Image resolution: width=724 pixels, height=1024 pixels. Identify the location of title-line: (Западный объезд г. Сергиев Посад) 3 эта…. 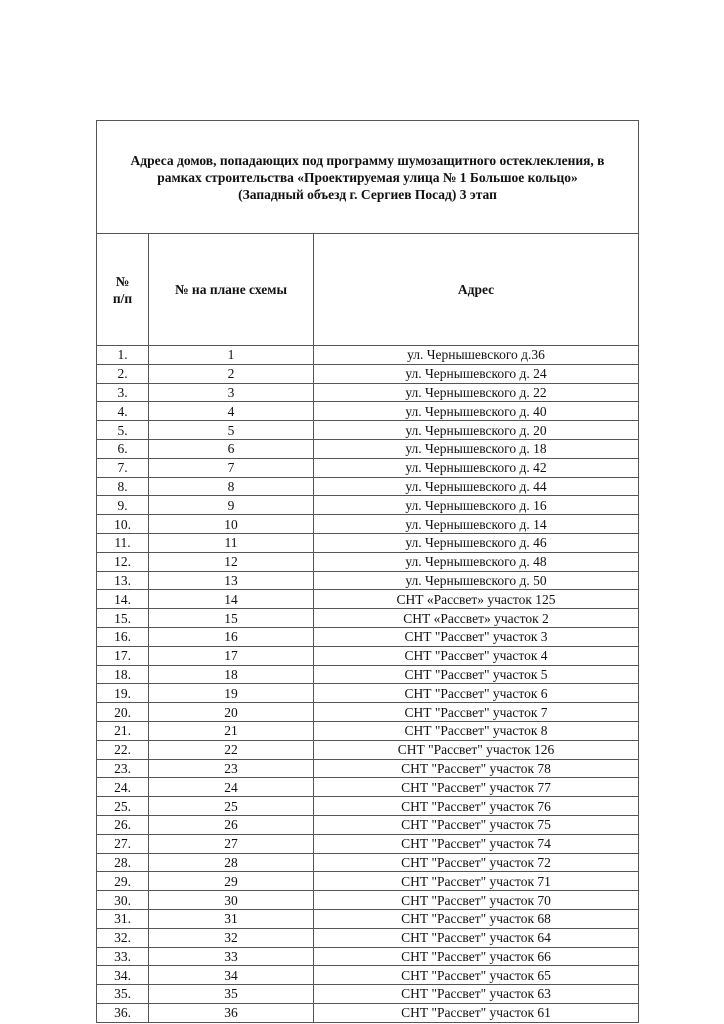
(367, 194).